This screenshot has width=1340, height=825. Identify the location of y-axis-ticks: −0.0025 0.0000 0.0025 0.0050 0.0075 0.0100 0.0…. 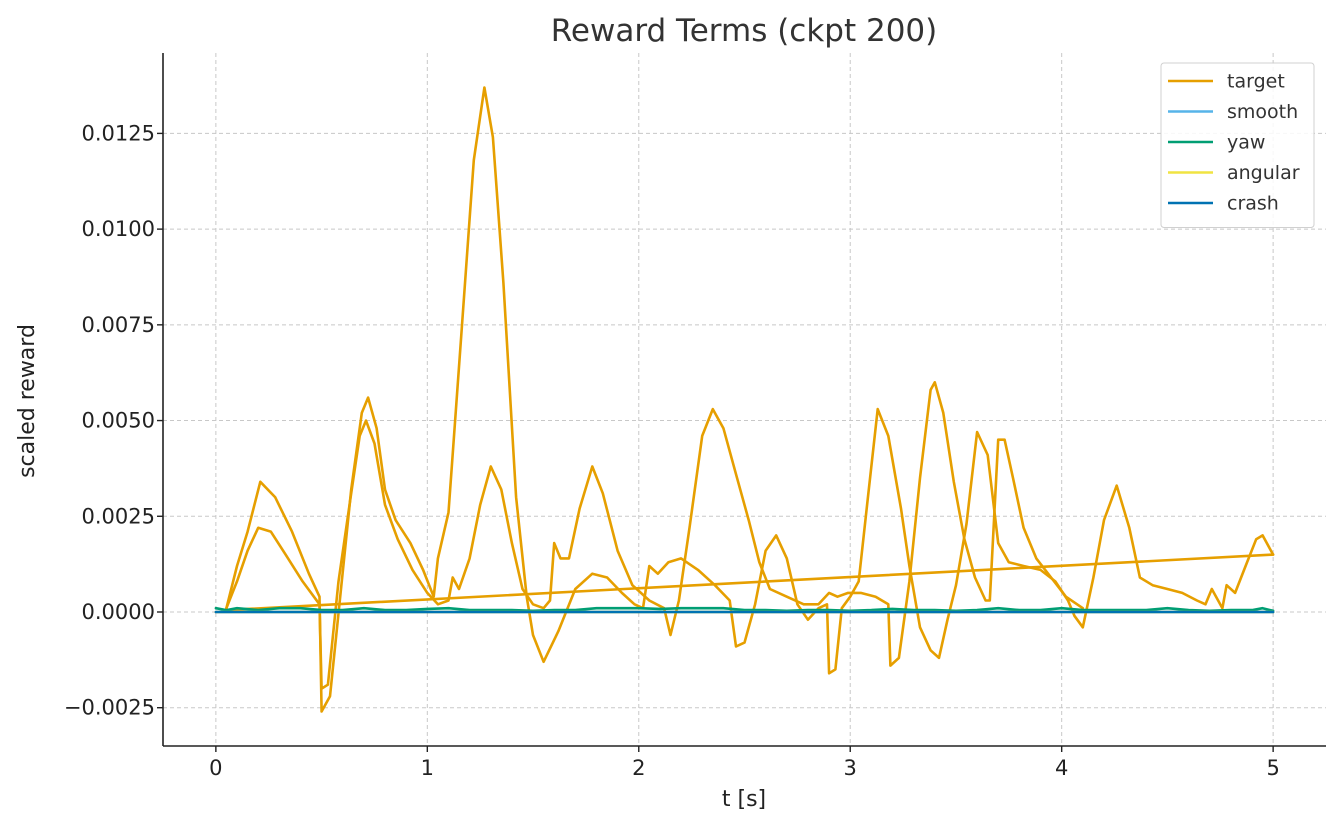
(113, 420).